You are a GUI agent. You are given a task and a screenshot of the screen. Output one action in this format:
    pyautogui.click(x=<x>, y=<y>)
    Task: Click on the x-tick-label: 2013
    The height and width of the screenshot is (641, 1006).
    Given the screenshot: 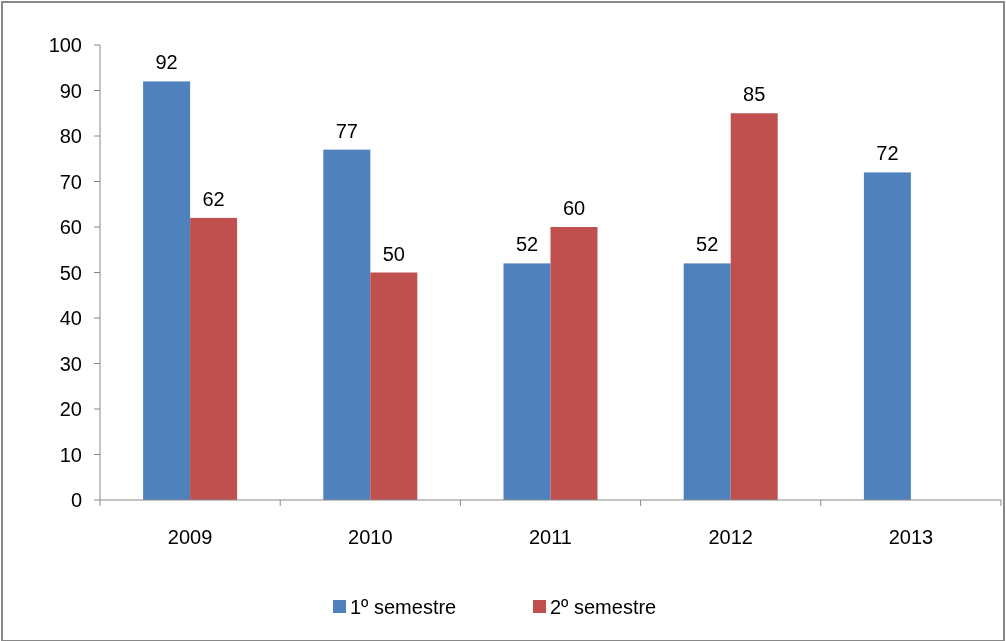 What is the action you would take?
    pyautogui.click(x=911, y=537)
    